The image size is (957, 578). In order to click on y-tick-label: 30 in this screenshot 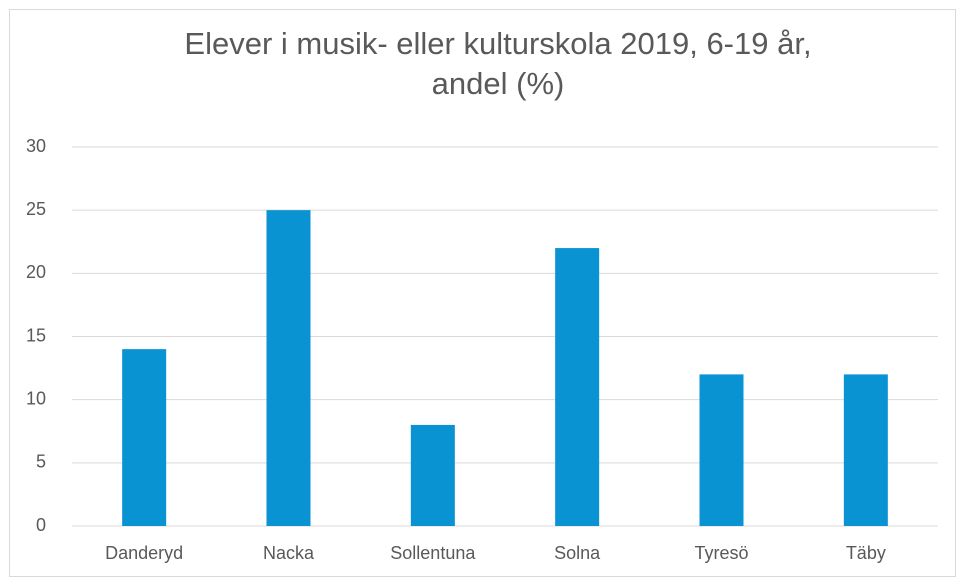, I will do `click(36, 146)`.